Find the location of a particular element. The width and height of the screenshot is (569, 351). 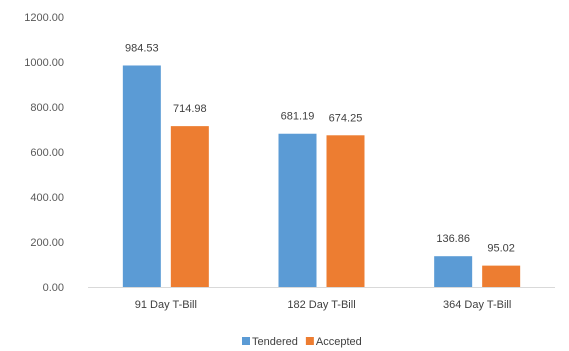

data-label: 681.19 is located at coordinates (298, 117).